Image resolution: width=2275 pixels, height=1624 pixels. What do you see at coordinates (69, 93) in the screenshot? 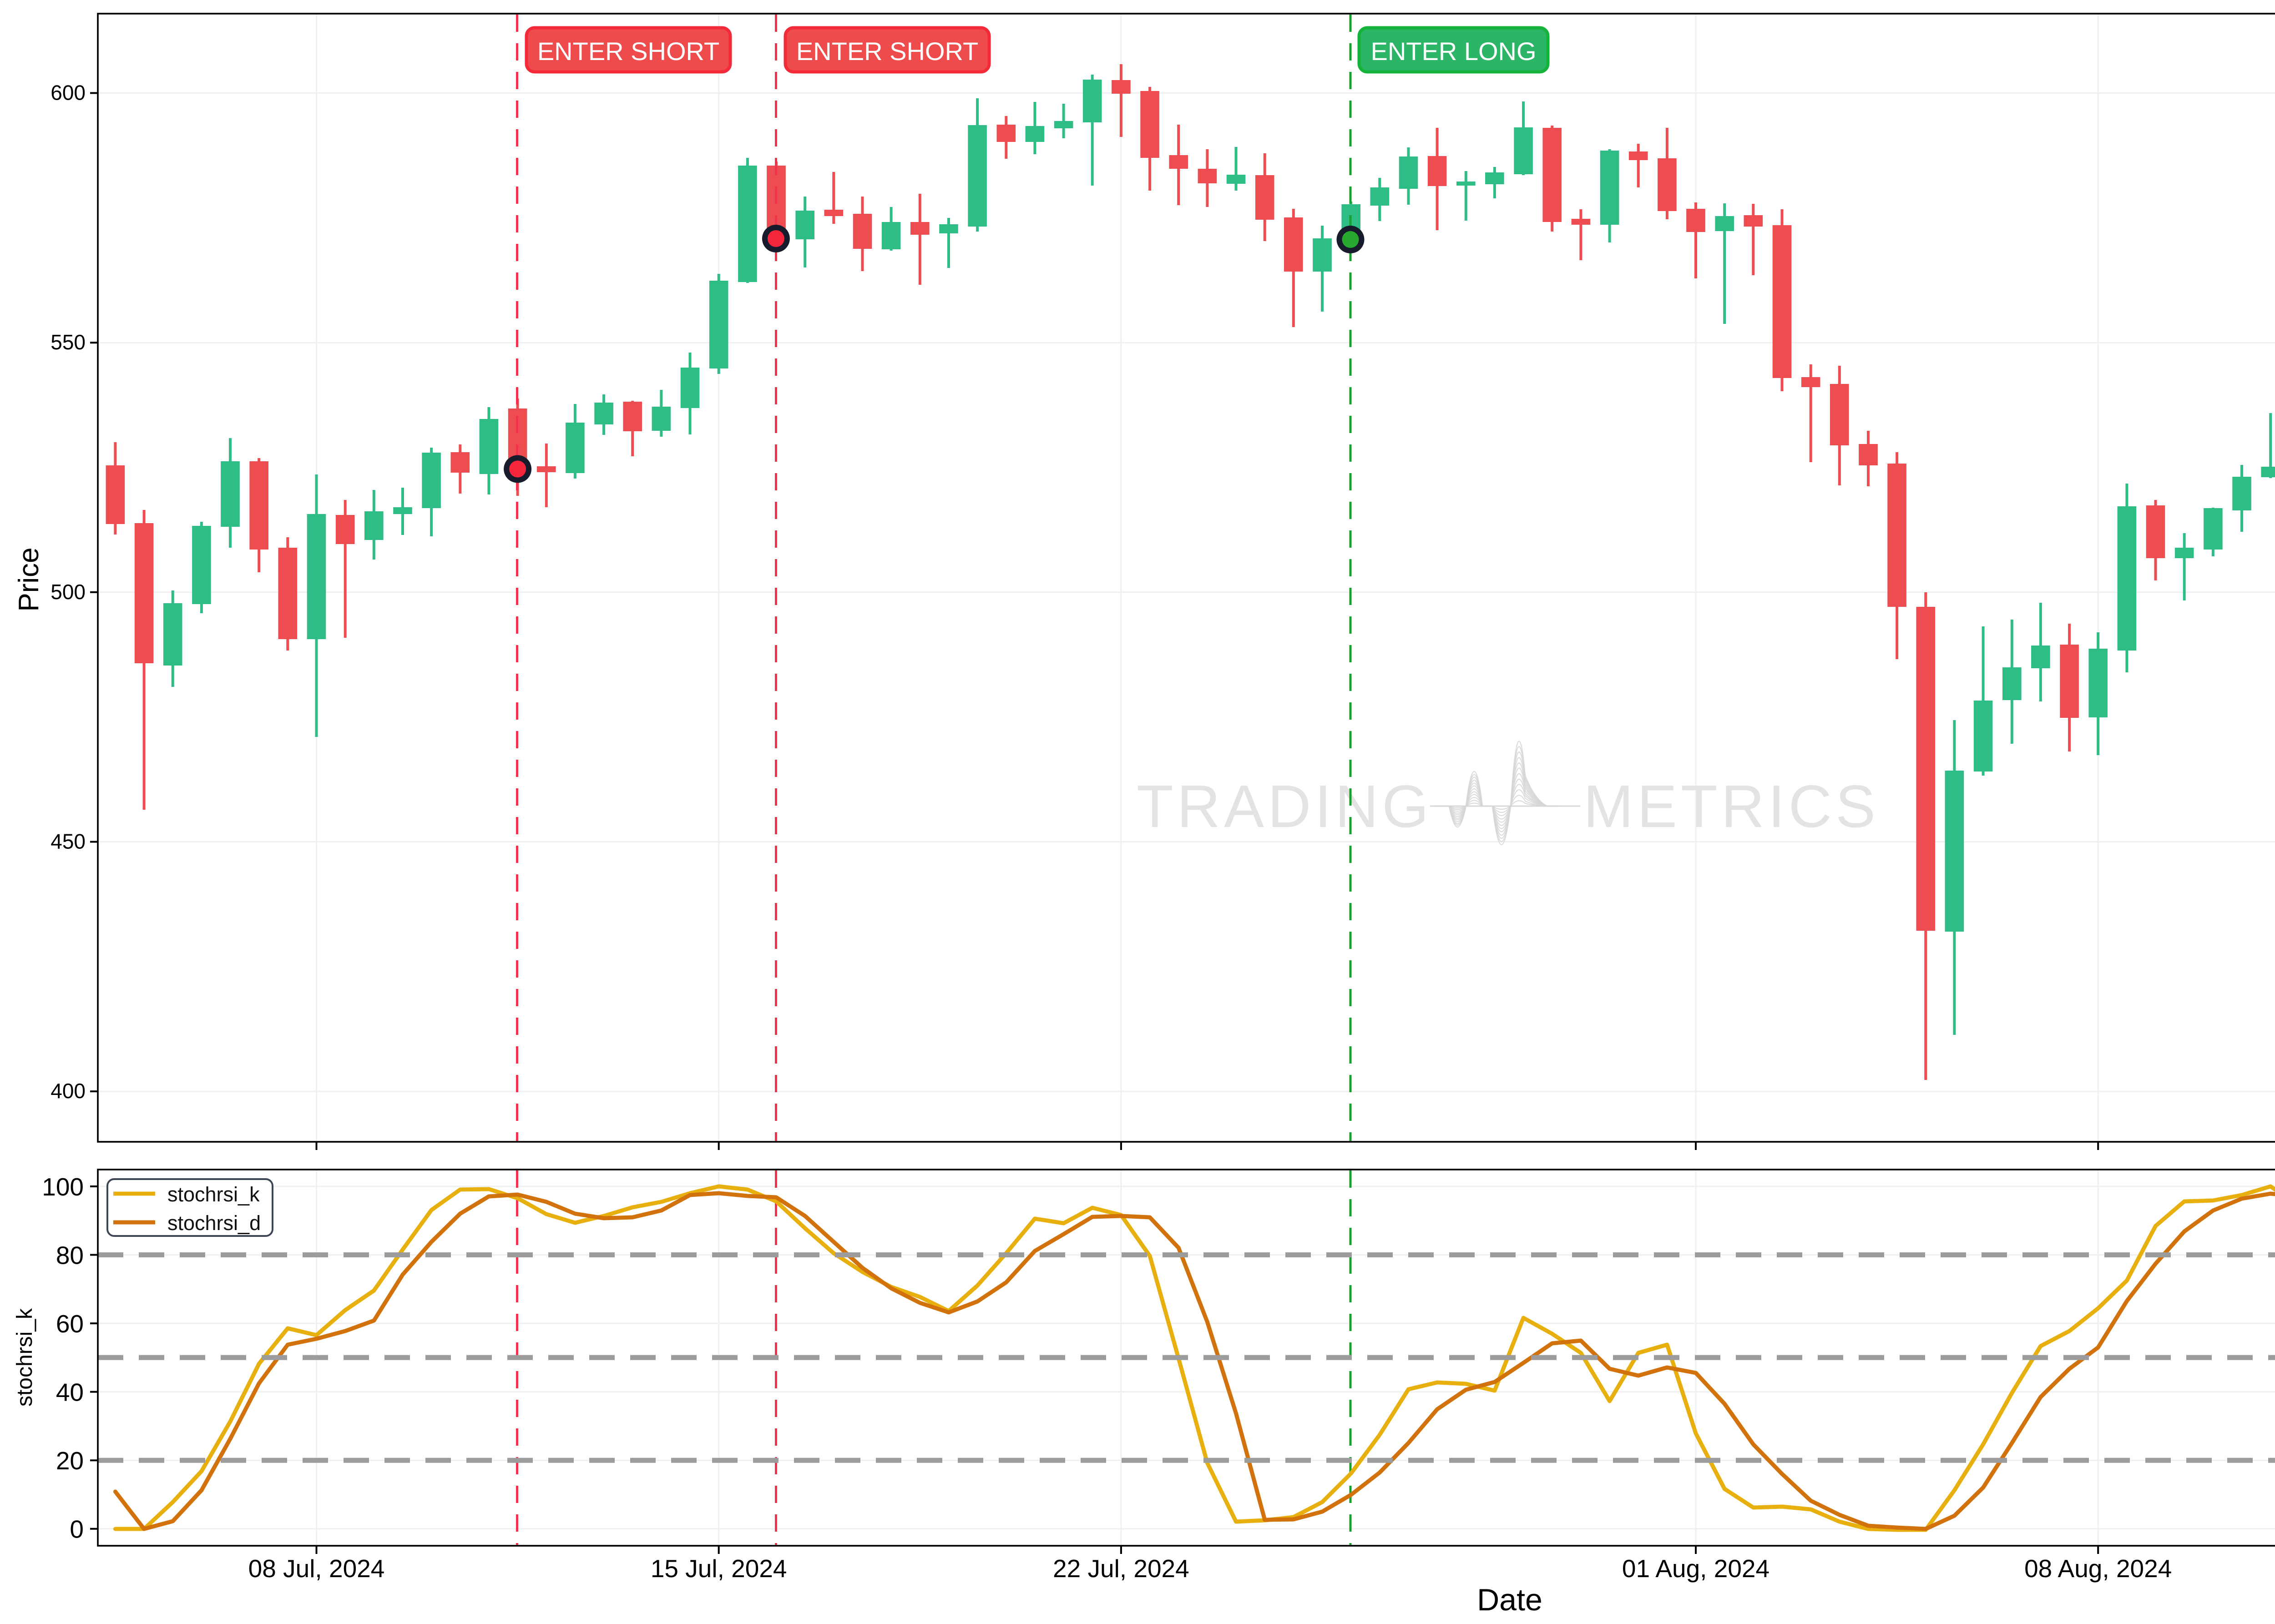
I see `svg-text: 600` at bounding box center [69, 93].